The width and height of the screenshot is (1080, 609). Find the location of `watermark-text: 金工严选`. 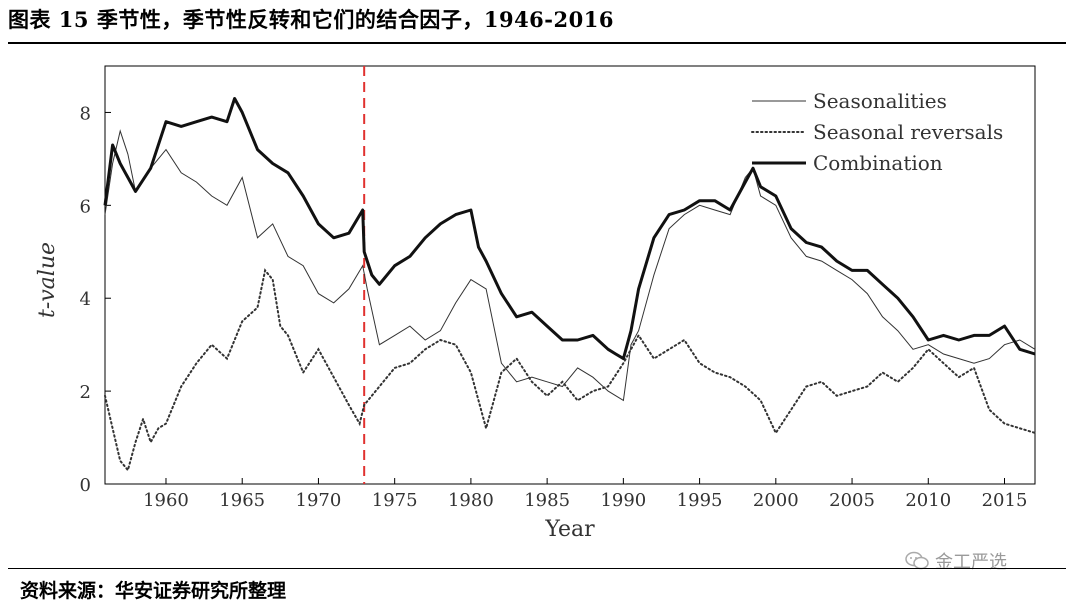

watermark-text: 金工严选 is located at coordinates (971, 562).